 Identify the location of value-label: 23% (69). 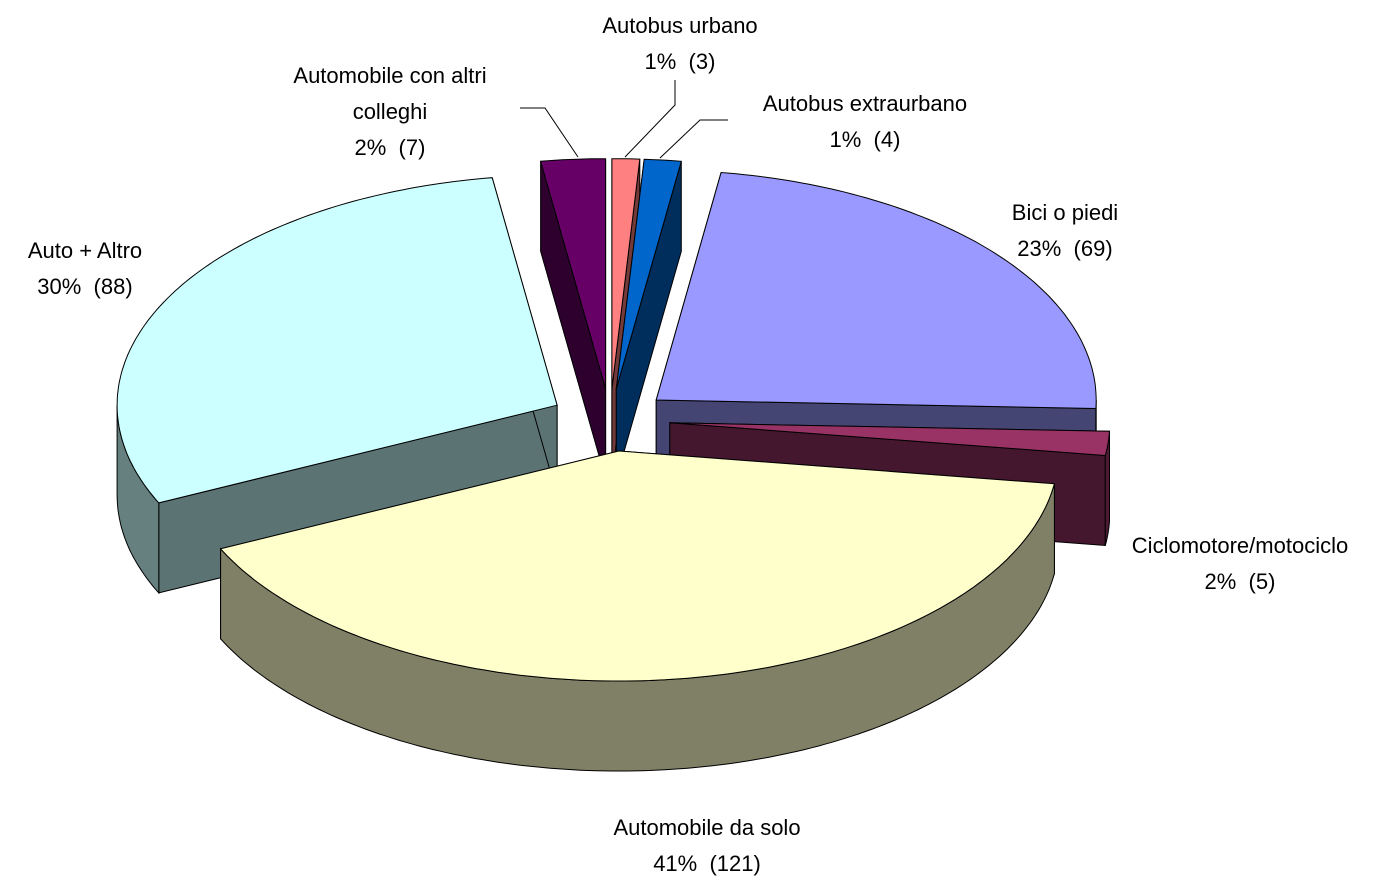
(1065, 249).